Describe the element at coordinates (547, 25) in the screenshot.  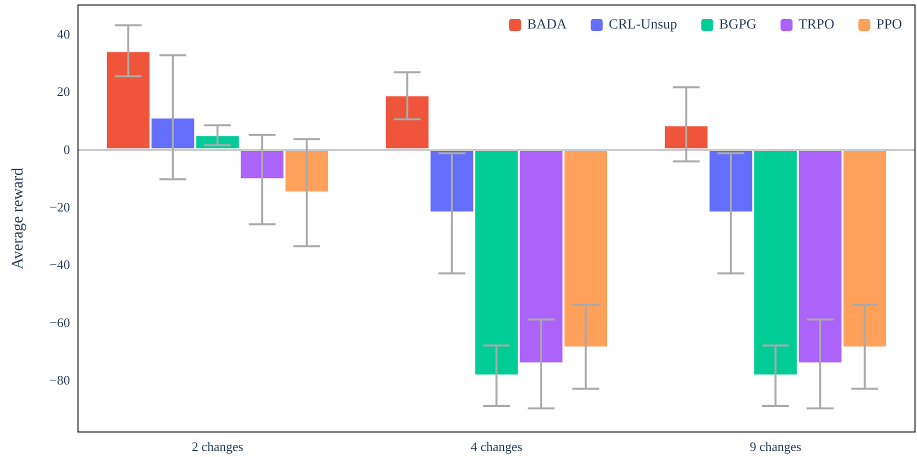
I see `legend-label: BADA` at that location.